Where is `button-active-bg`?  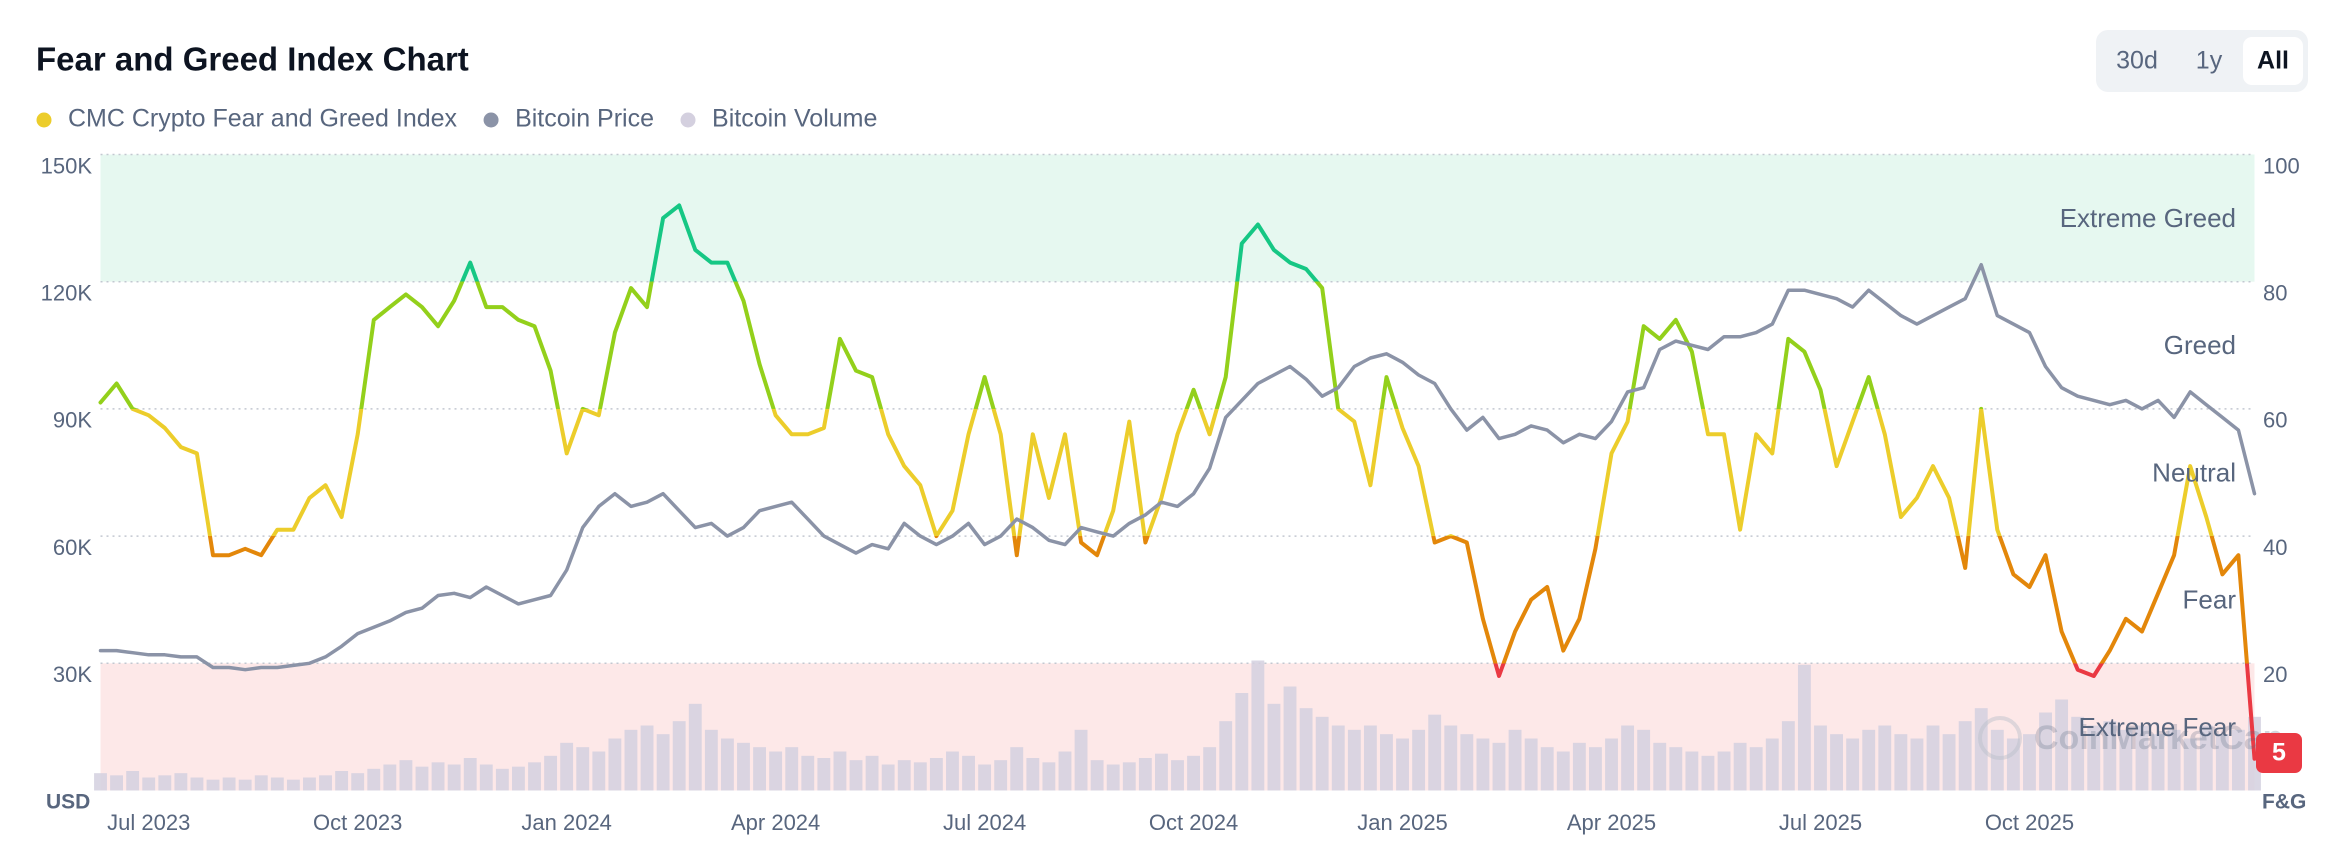 button-active-bg is located at coordinates (2273, 61).